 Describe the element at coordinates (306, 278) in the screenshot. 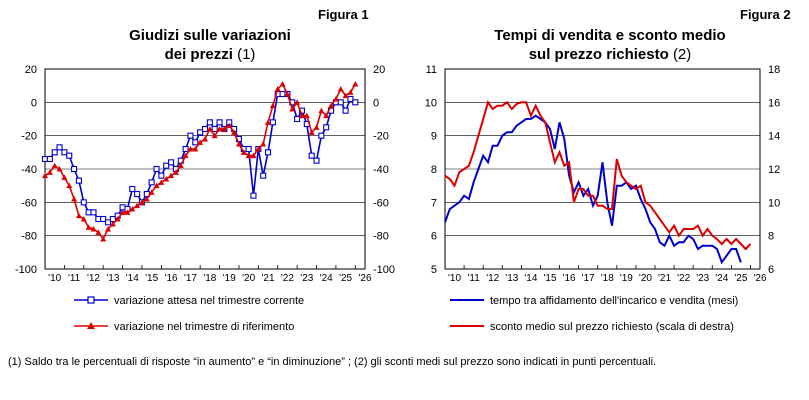

I see `x-tick-label: '23` at that location.